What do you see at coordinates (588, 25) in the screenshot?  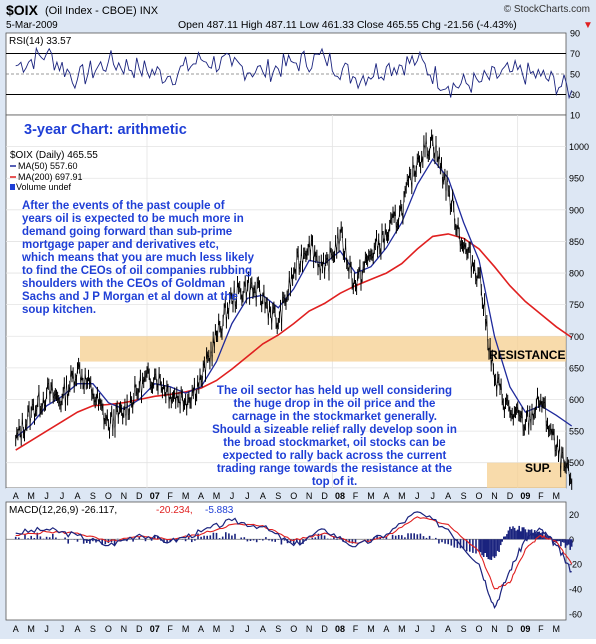 I see `change-down-arrow-icon: ▼` at bounding box center [588, 25].